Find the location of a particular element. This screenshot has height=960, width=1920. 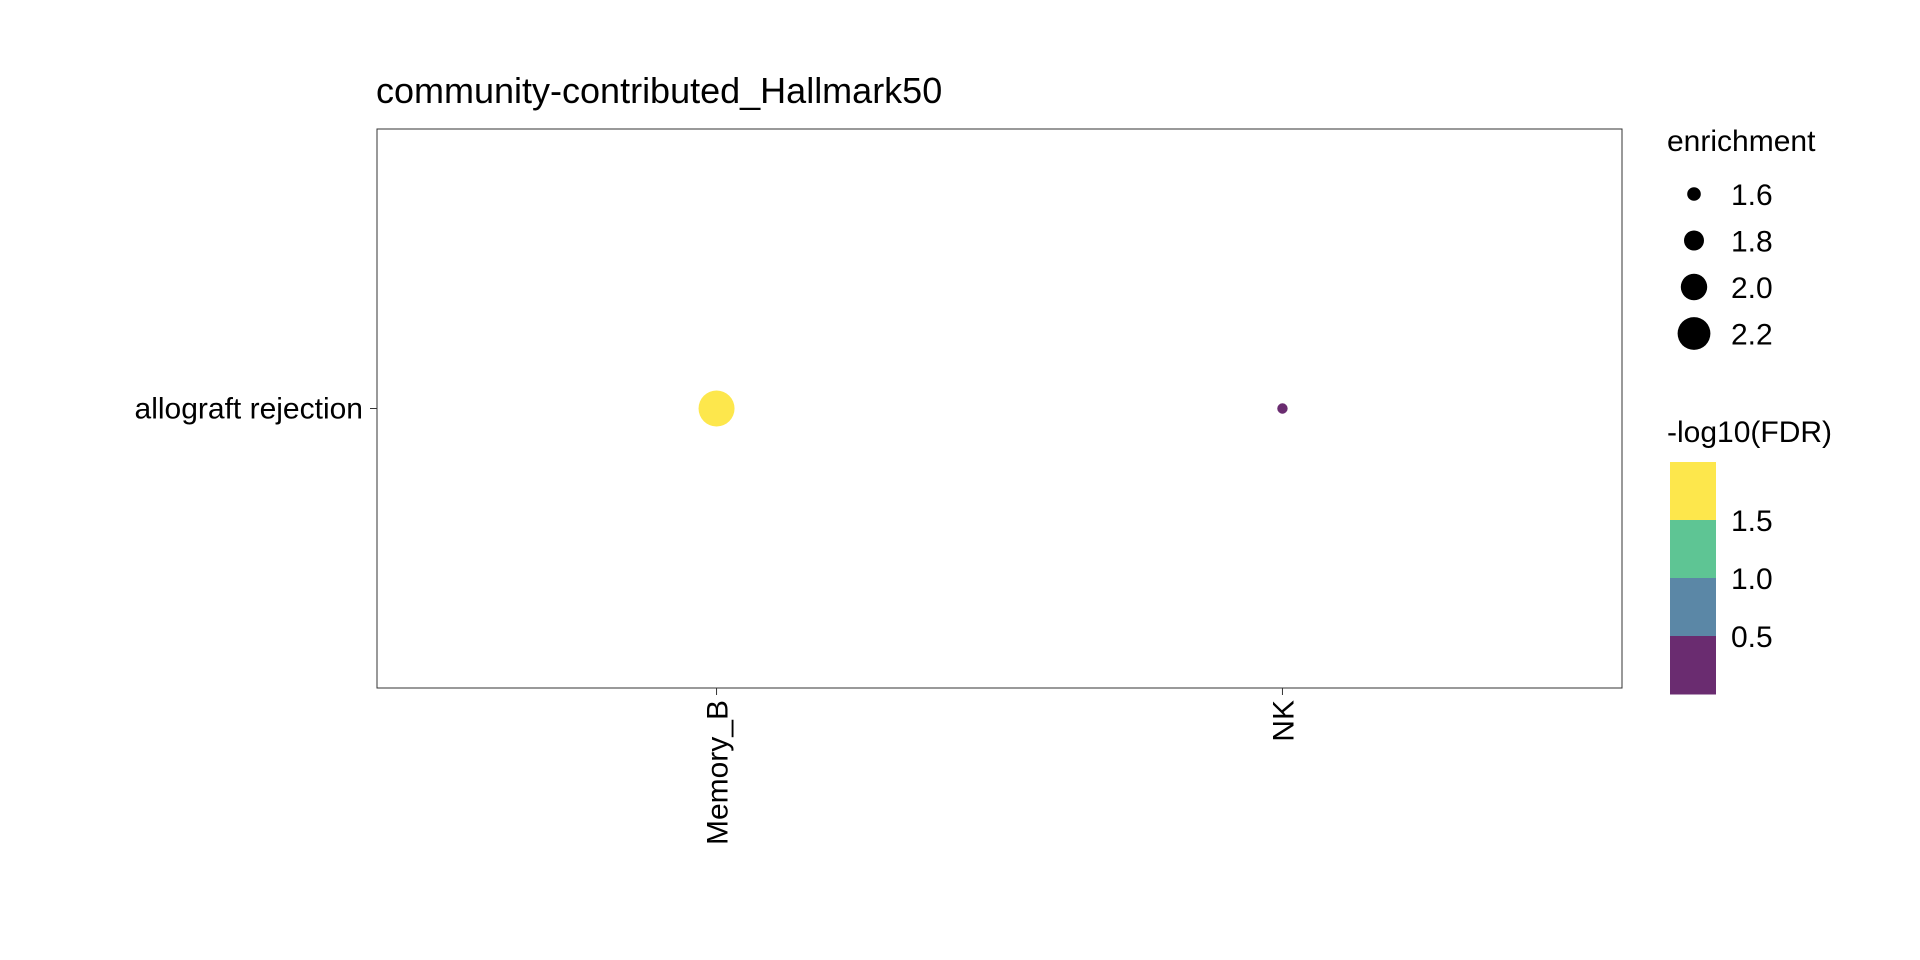

color-legend: -log10(FDR) 1.5 1.0 0.5 is located at coordinates (1749, 555).